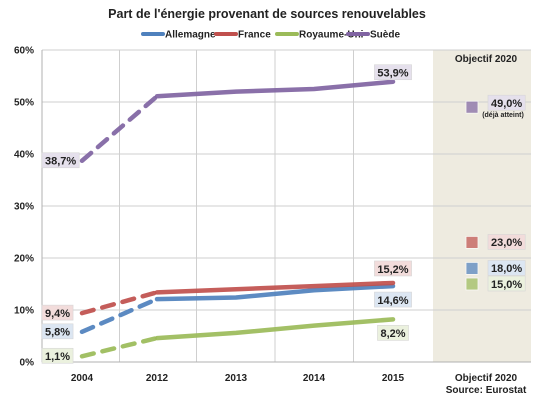  Describe the element at coordinates (393, 378) in the screenshot. I see `x-tick-label: 2015` at that location.